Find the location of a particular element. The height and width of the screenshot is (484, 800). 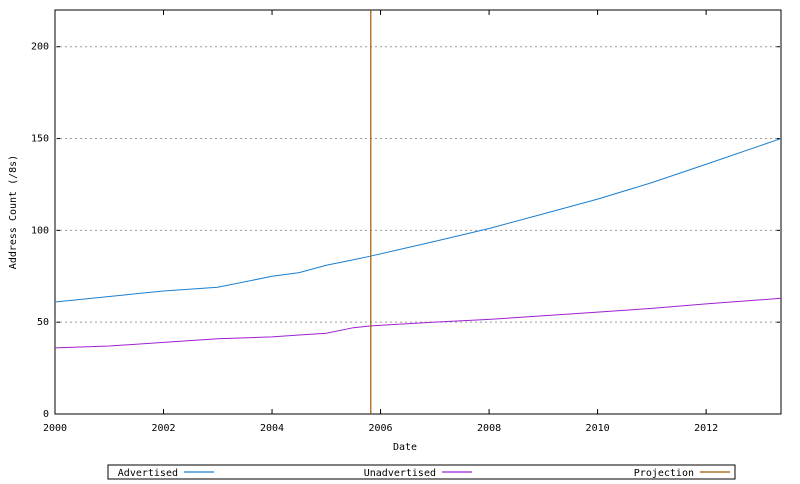

y-axis-label: Address Count (/8s) is located at coordinates (13, 212).